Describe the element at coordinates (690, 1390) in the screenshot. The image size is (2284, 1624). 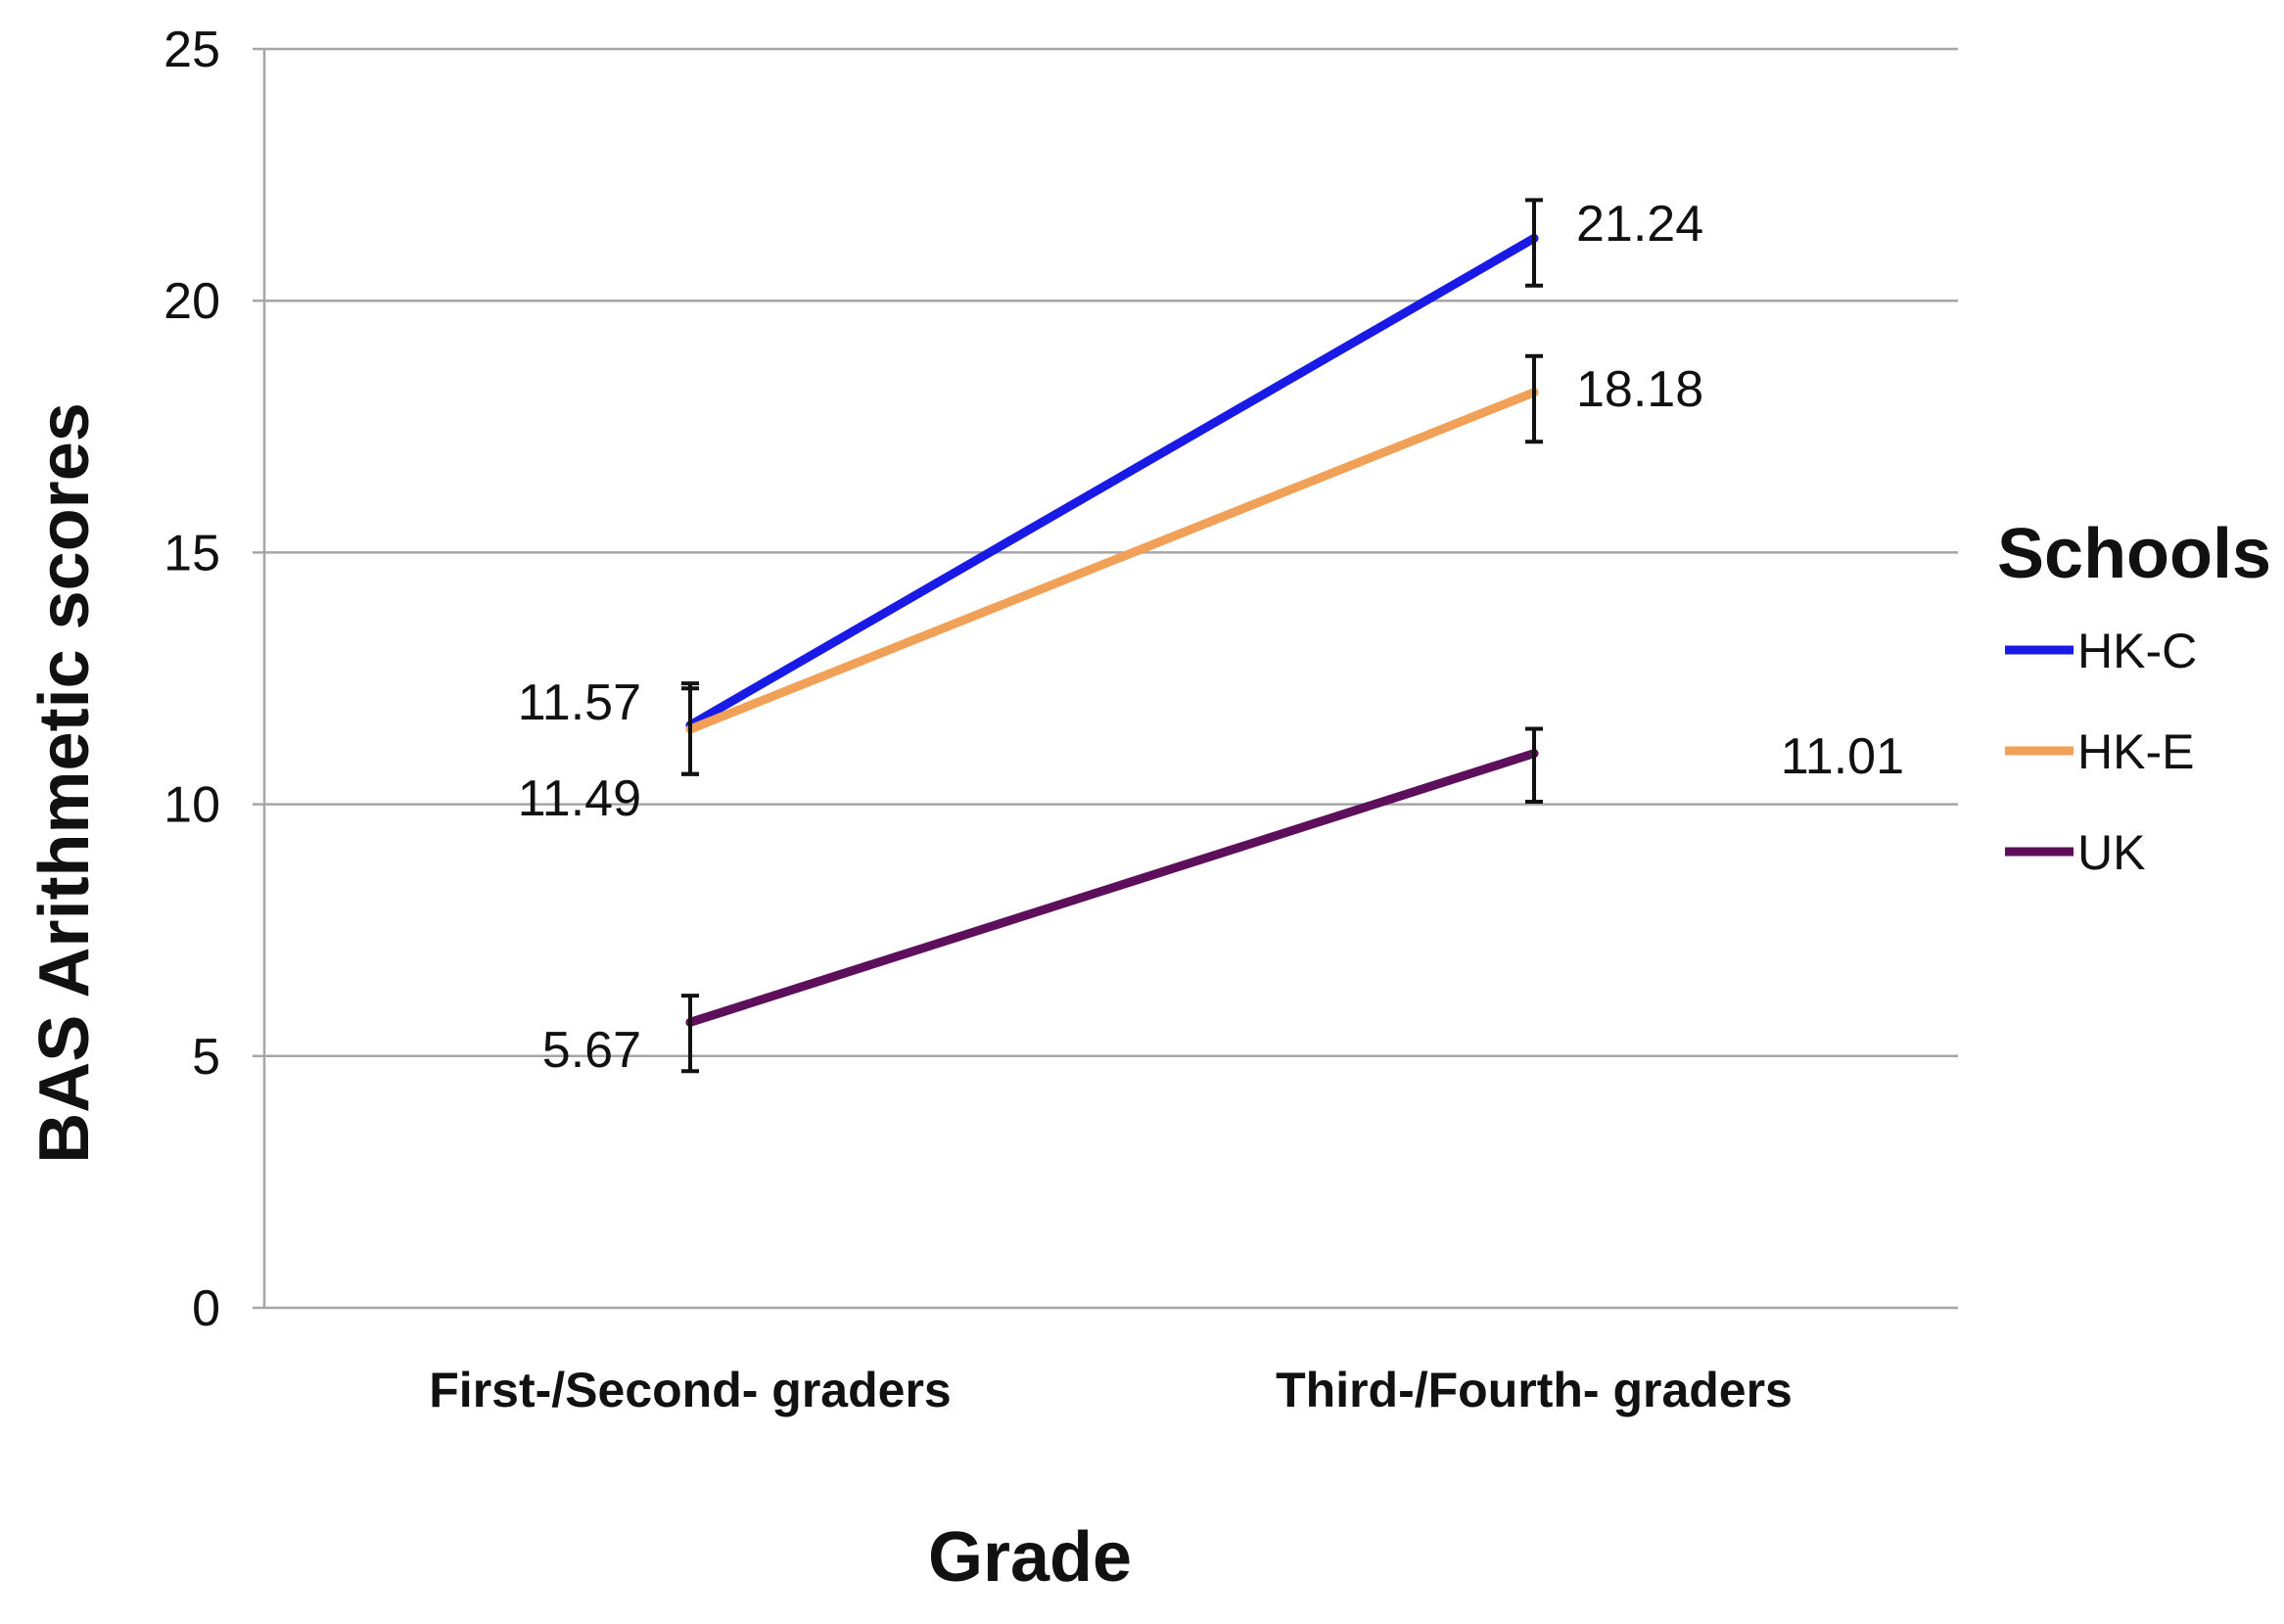
I see `x-tick-label: First-/Second- graders` at that location.